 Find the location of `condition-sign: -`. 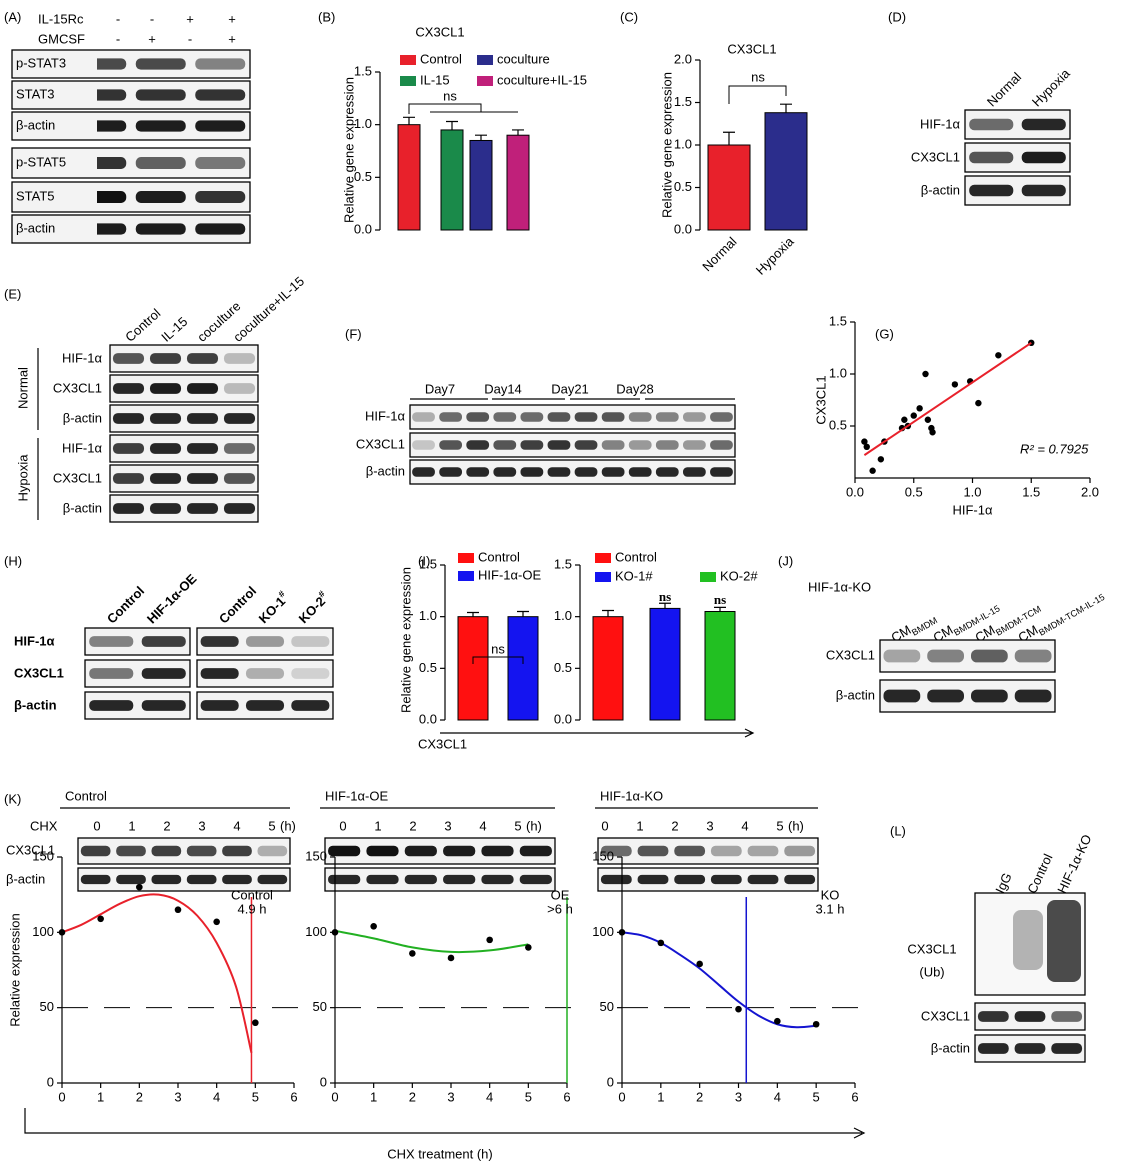

condition-sign: - is located at coordinates (152, 18).